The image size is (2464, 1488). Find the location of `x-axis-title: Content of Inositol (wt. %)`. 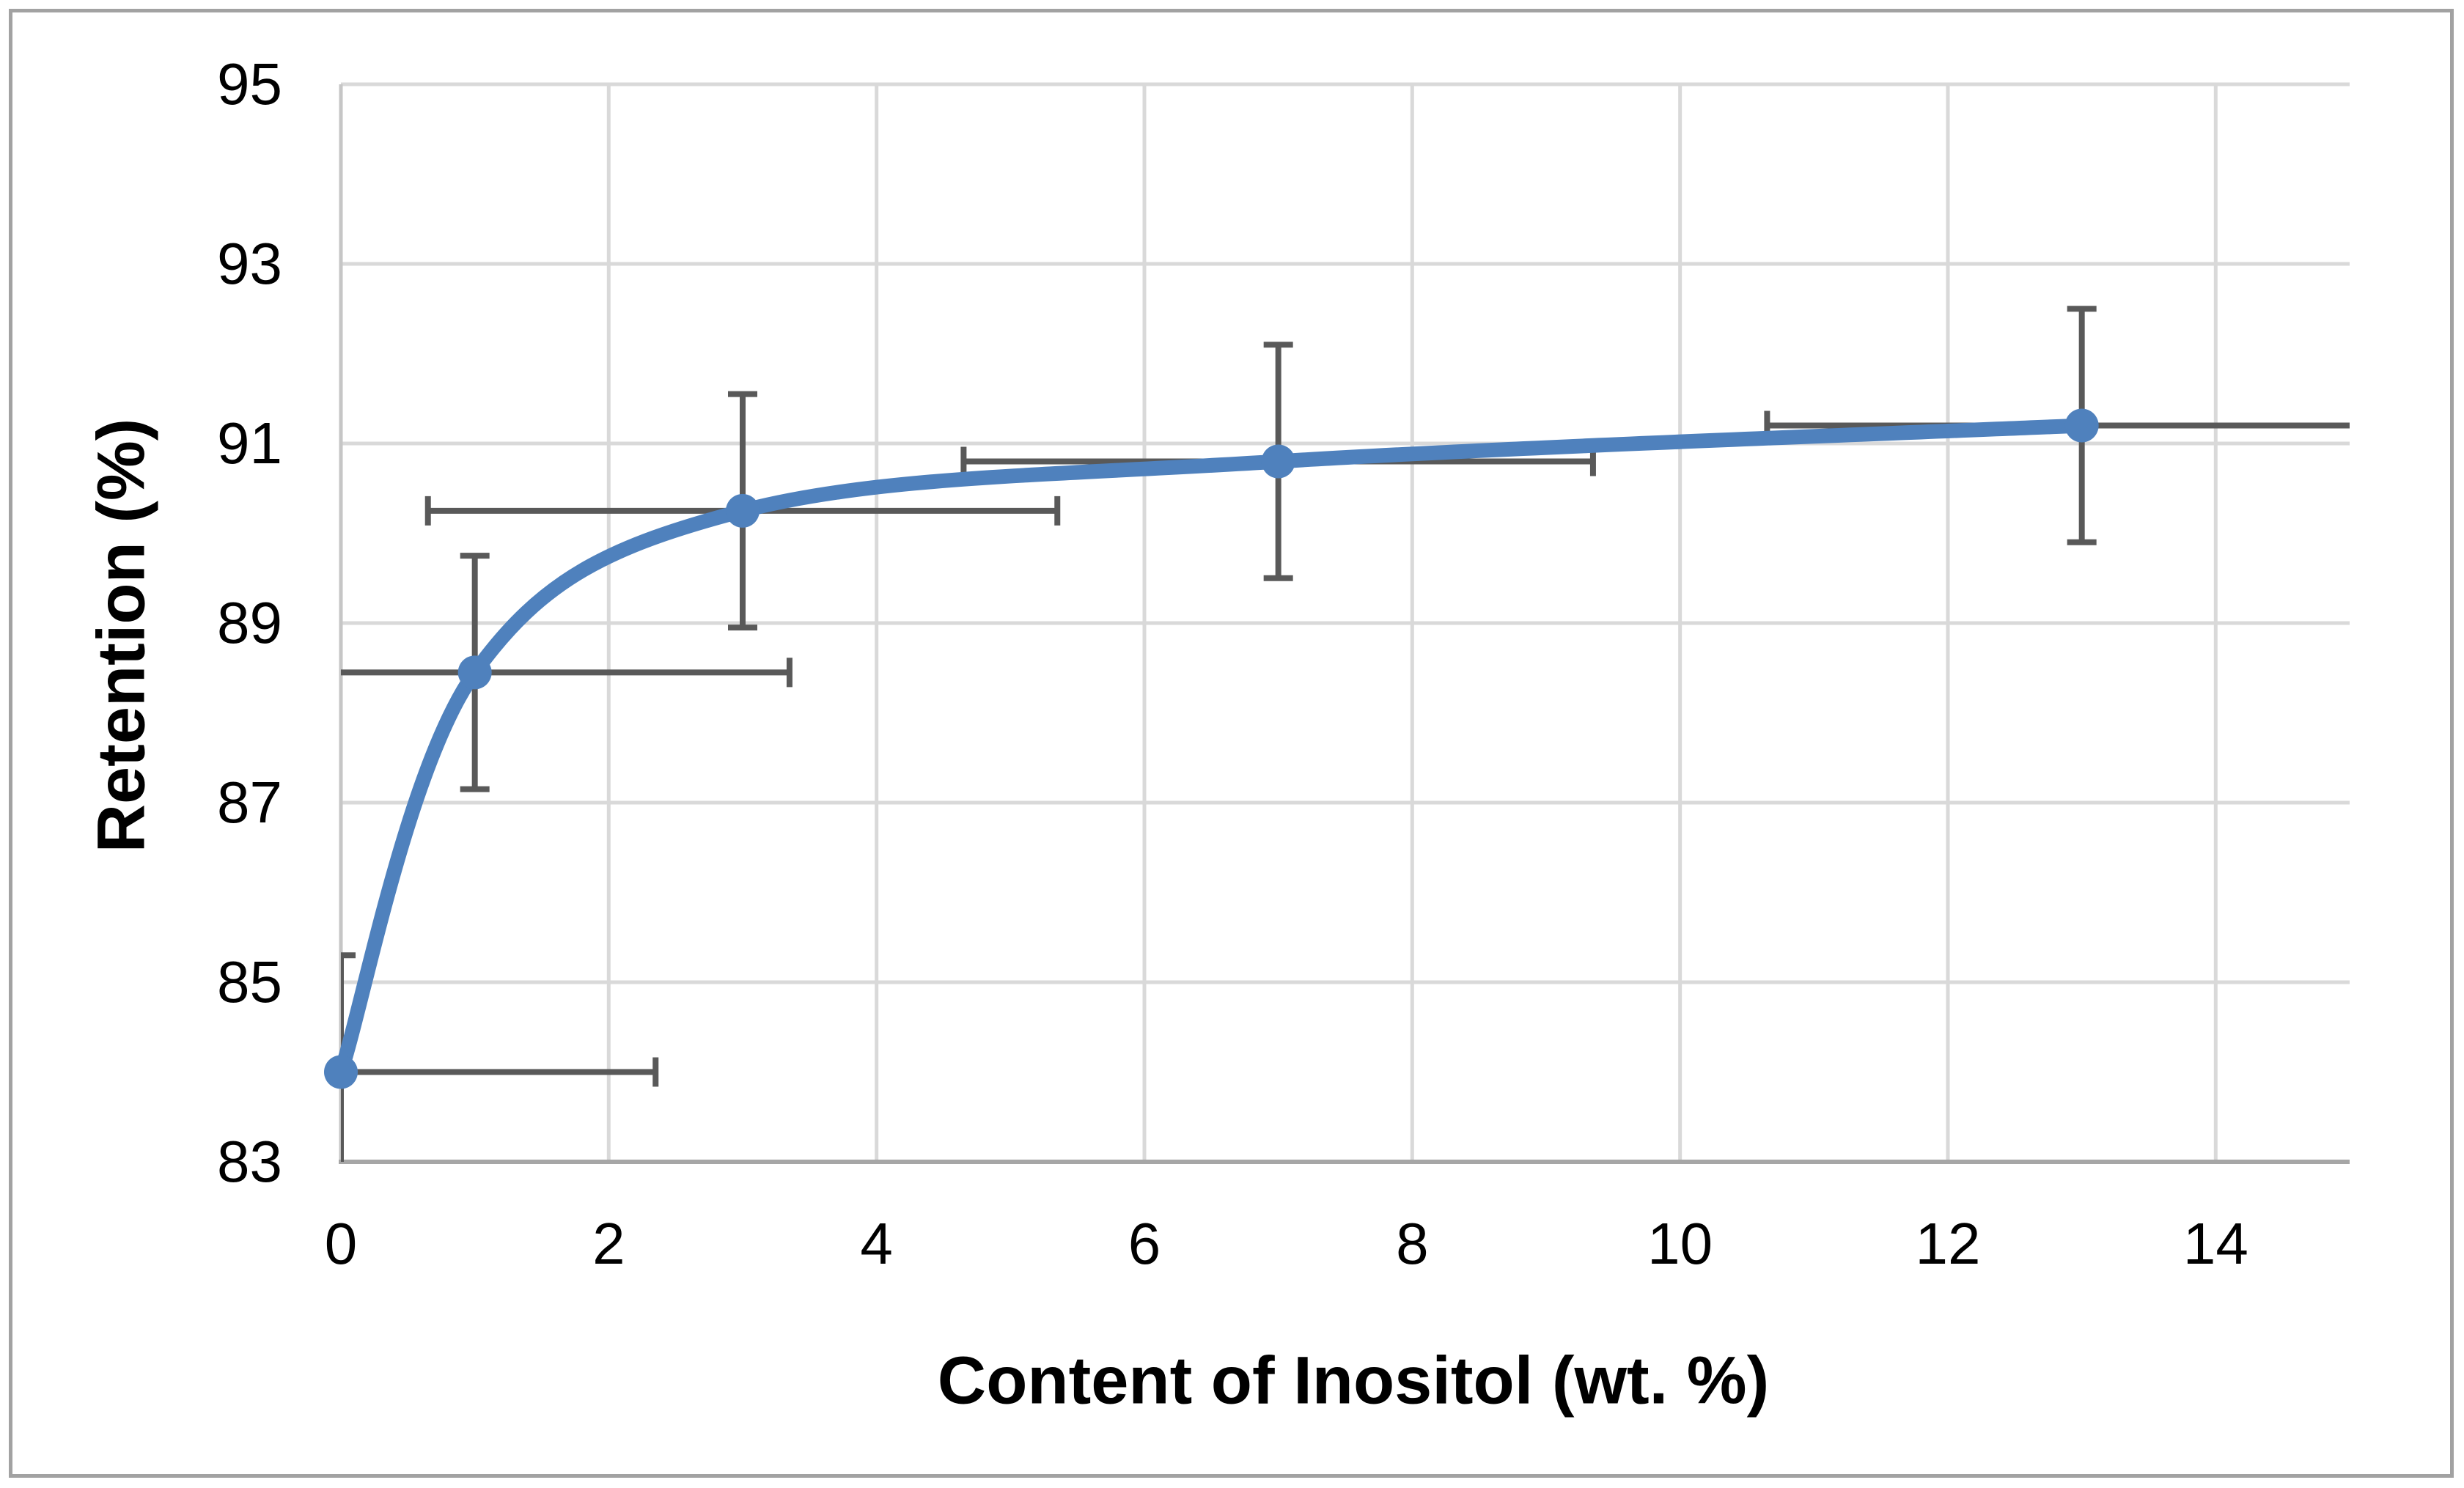

x-axis-title: Content of Inositol (wt. %) is located at coordinates (1353, 1381).